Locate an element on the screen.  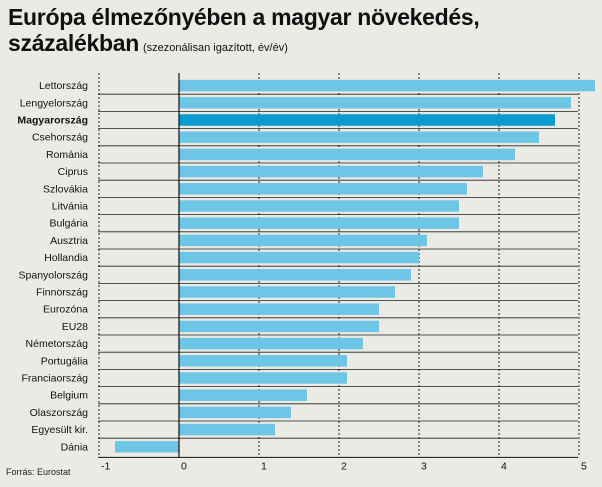
category-label: Magyarország is located at coordinates (52, 121).